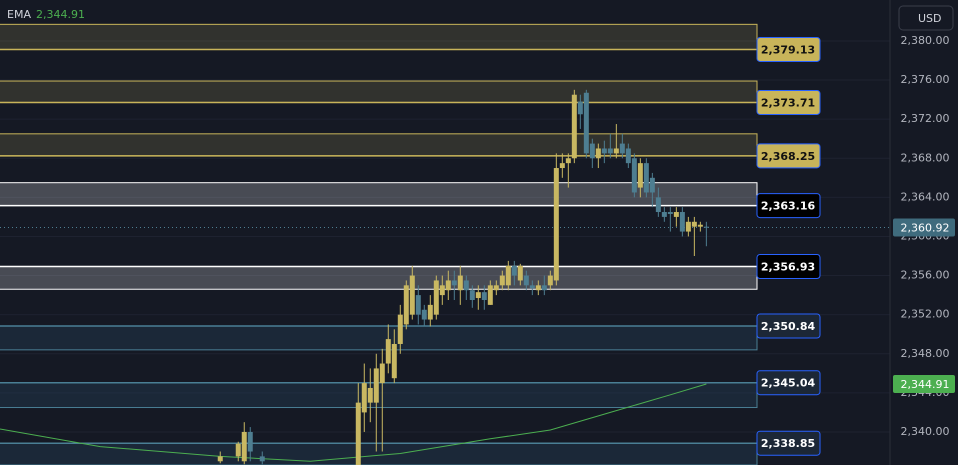  I want to click on last-price-badge, so click(924, 227).